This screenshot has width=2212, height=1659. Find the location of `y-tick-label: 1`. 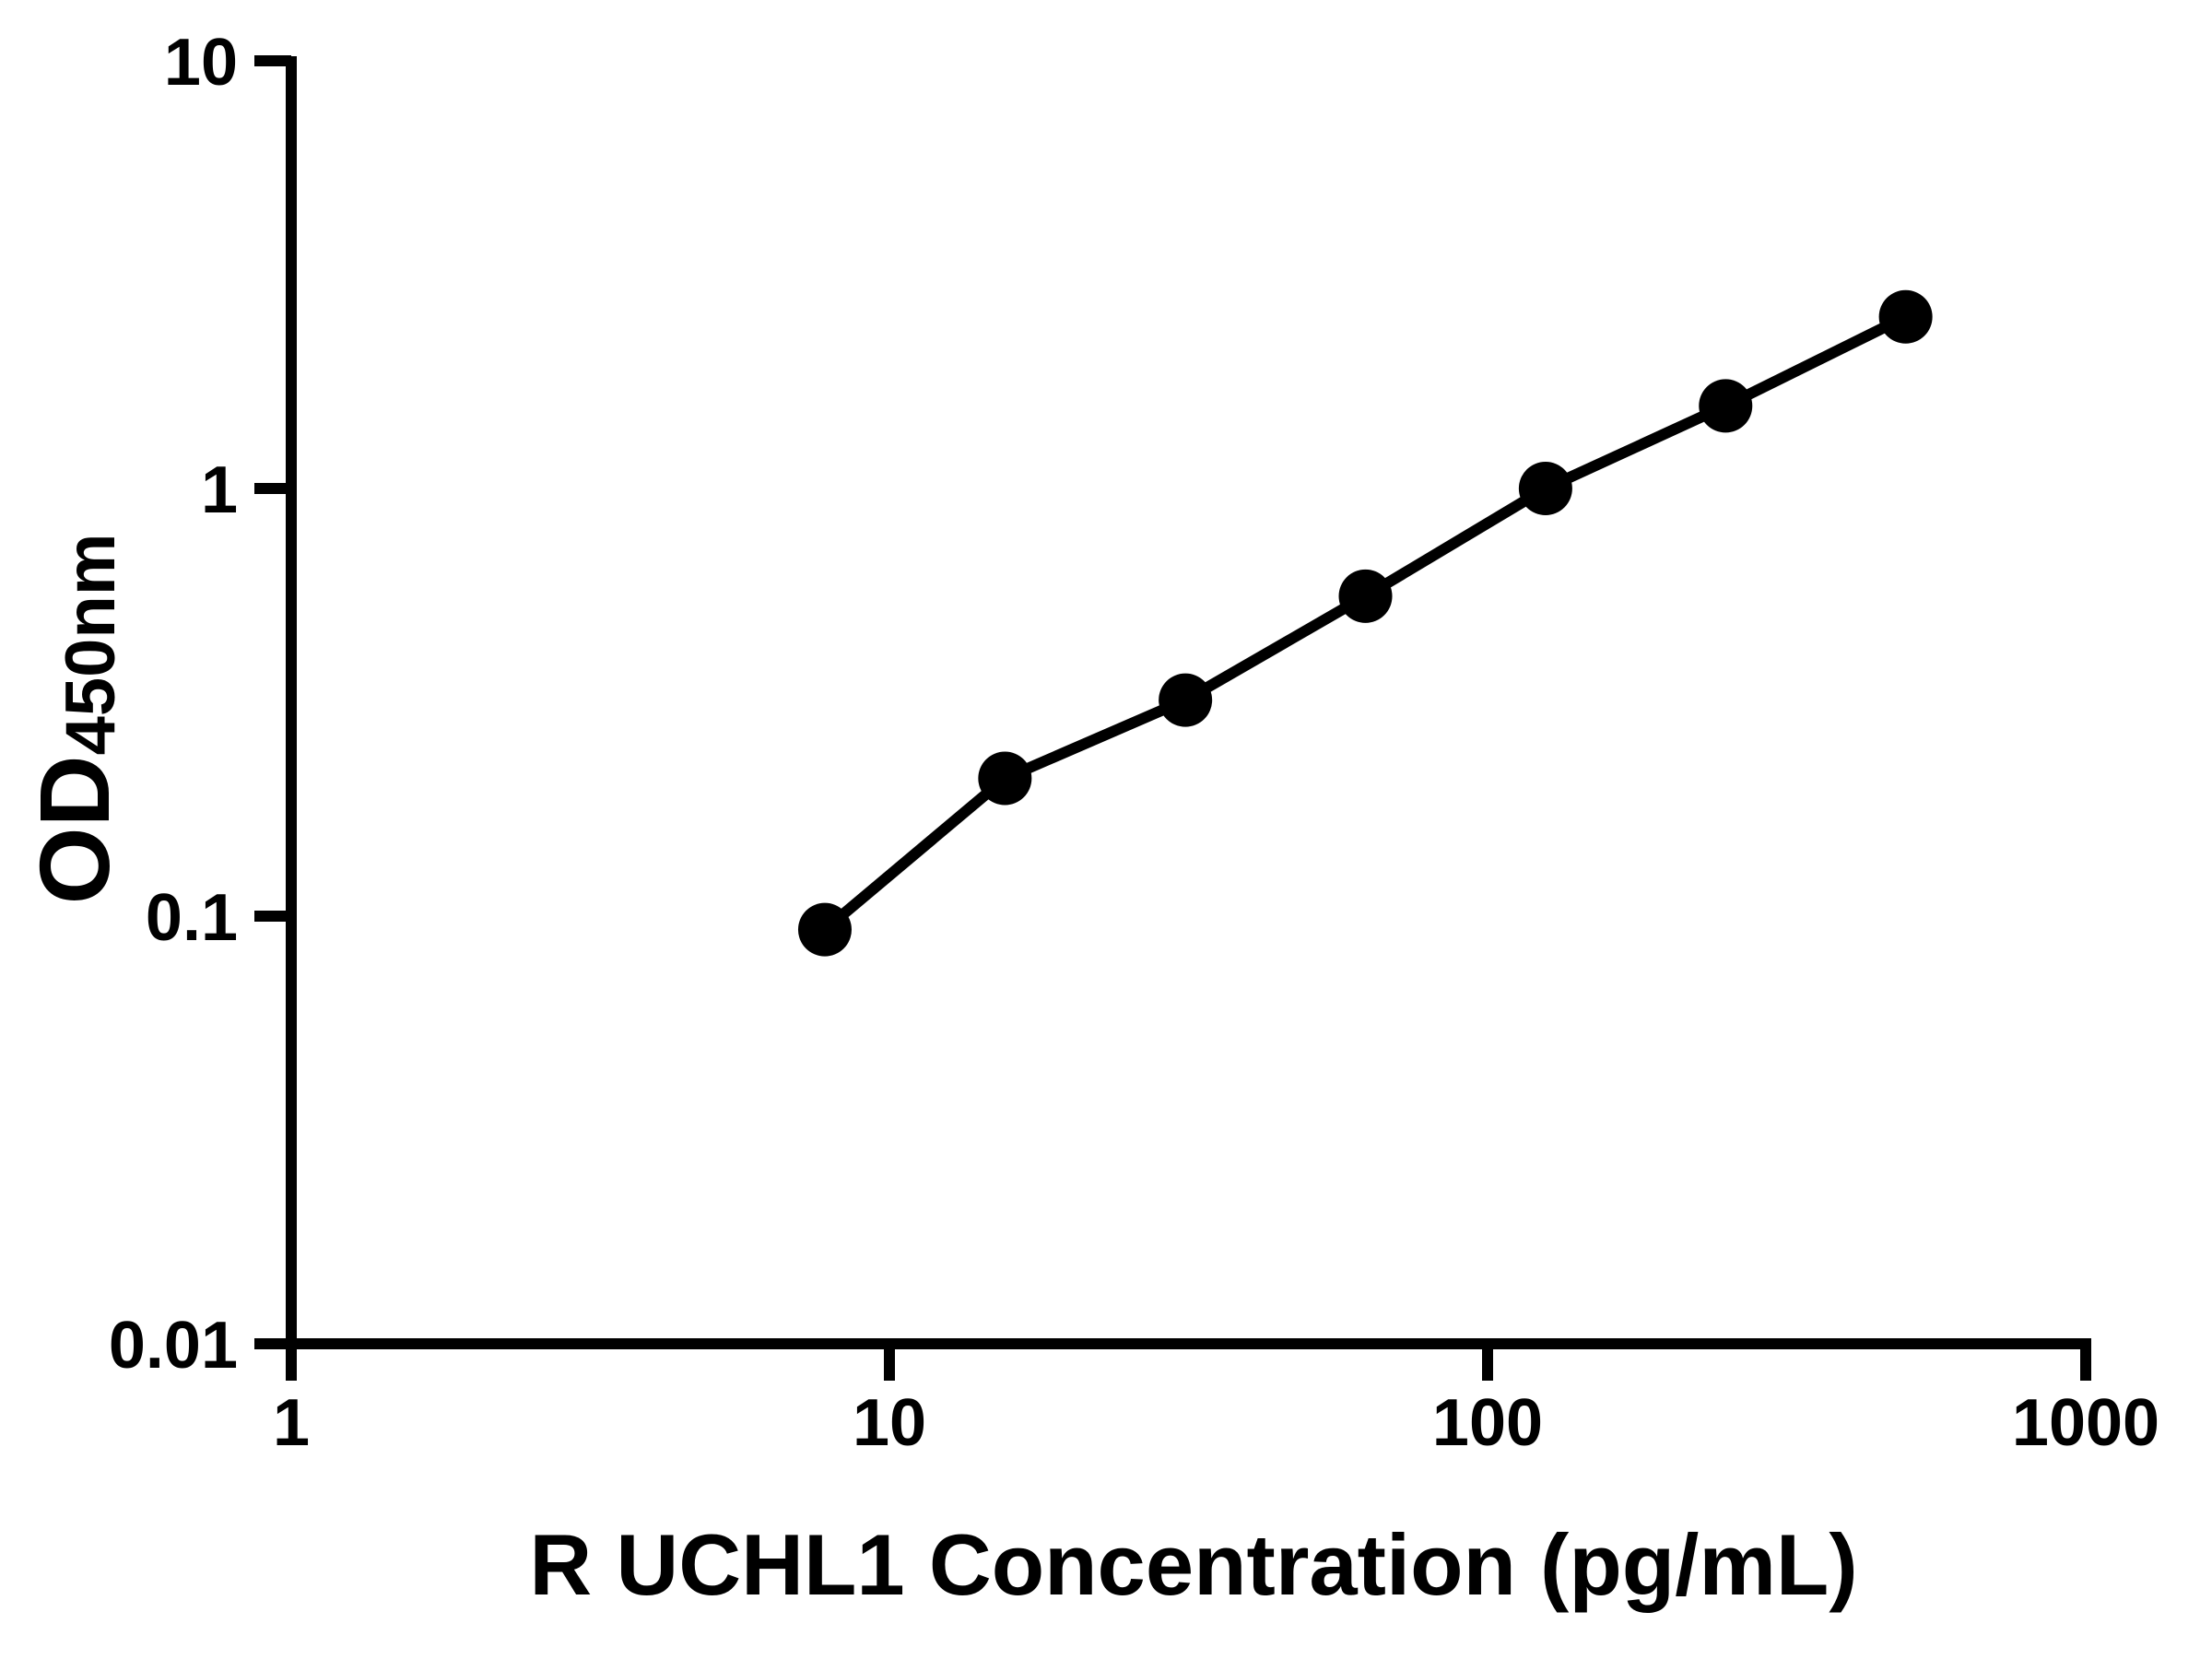

y-tick-label: 1 is located at coordinates (219, 490).